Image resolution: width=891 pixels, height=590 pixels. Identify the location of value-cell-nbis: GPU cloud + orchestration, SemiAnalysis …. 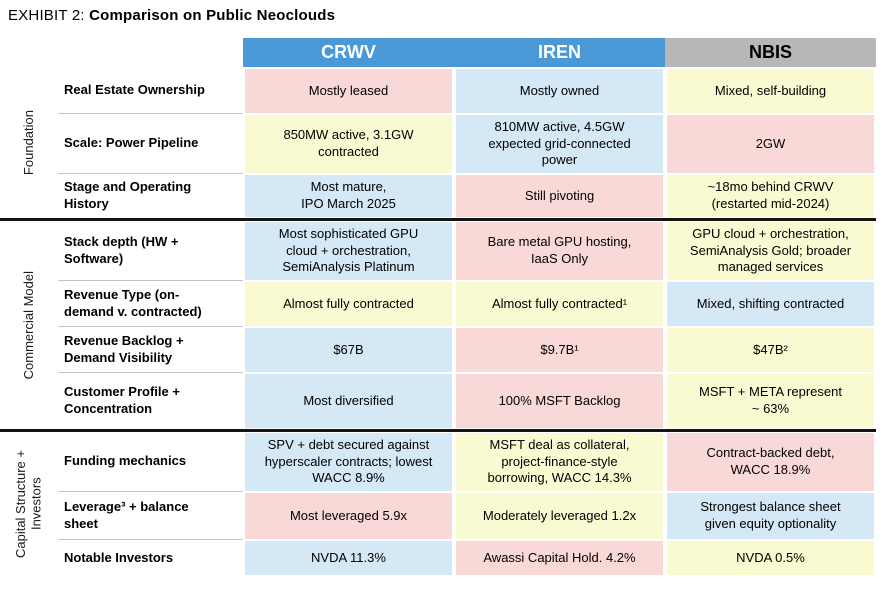
(770, 251).